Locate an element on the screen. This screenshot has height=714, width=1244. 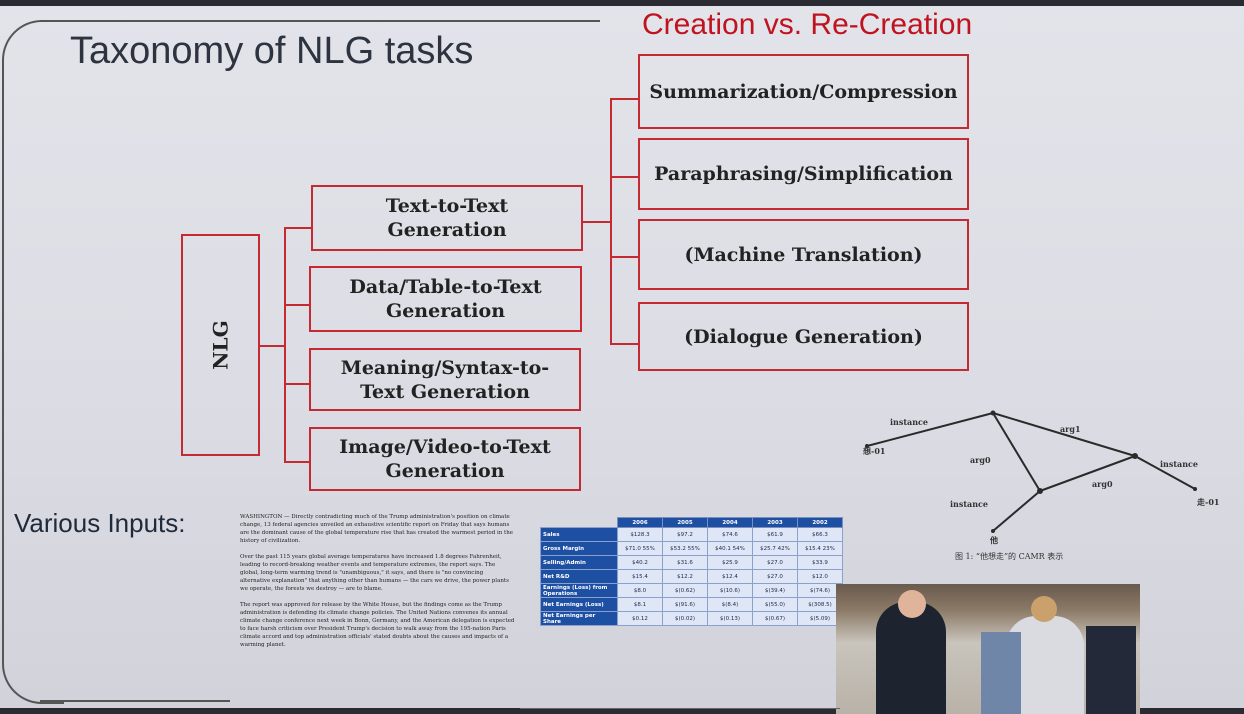
table-cell: $66.3 is located at coordinates (820, 534).